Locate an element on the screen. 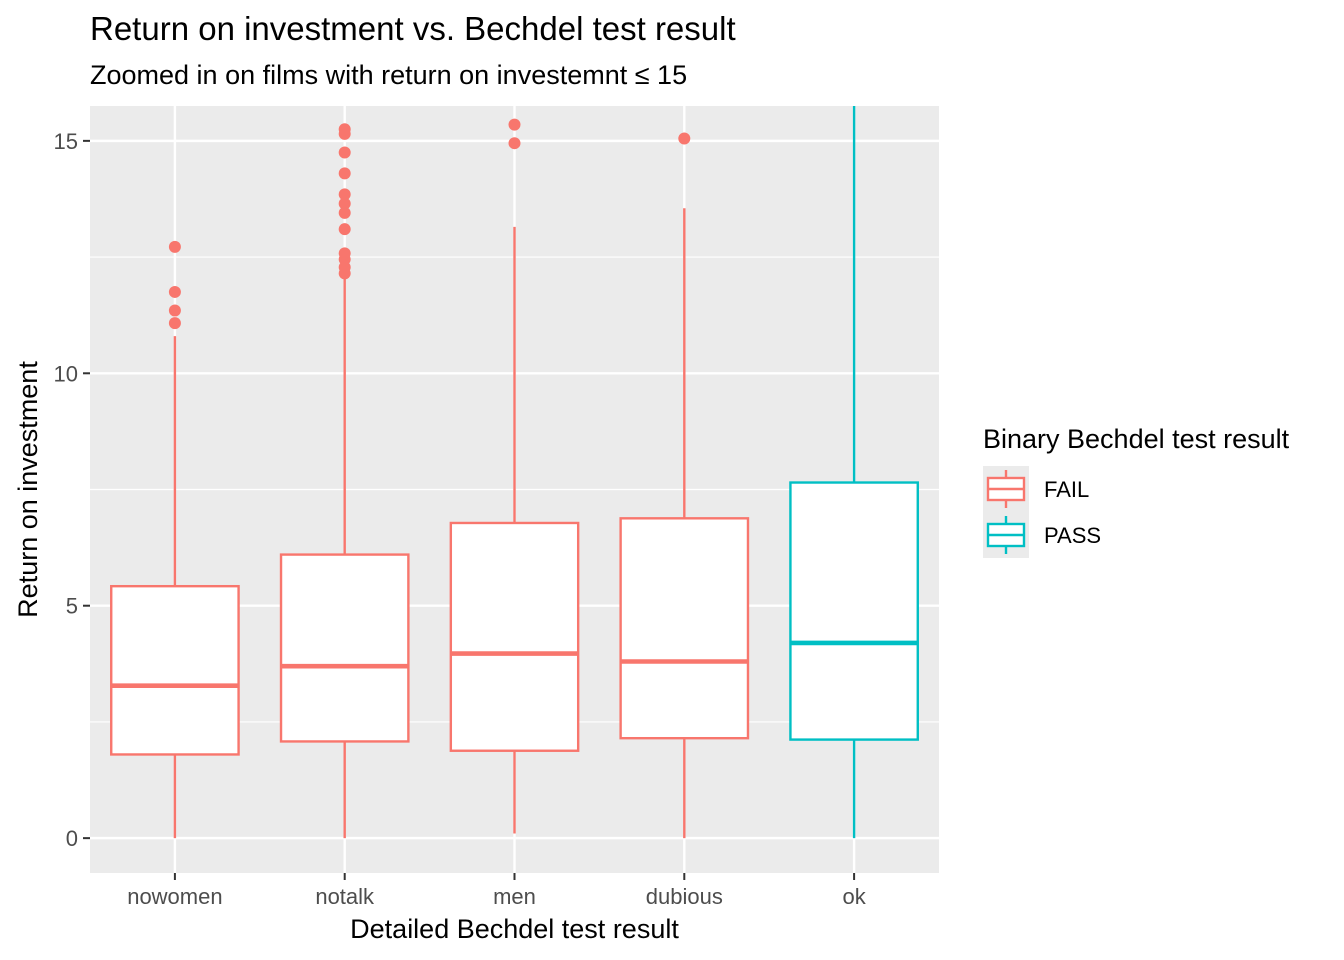 Image resolution: width=1344 pixels, height=960 pixels. y-tick-label: 10 is located at coordinates (66, 373).